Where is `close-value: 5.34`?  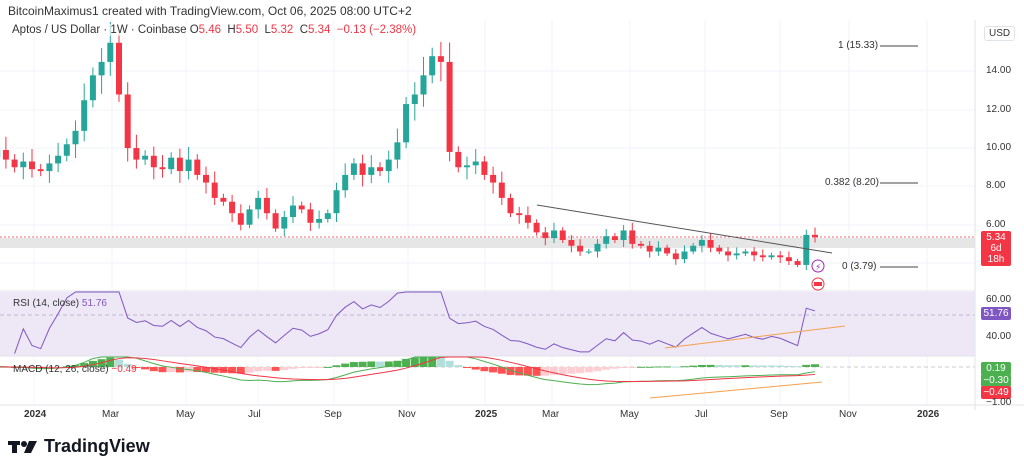
close-value: 5.34 is located at coordinates (319, 30).